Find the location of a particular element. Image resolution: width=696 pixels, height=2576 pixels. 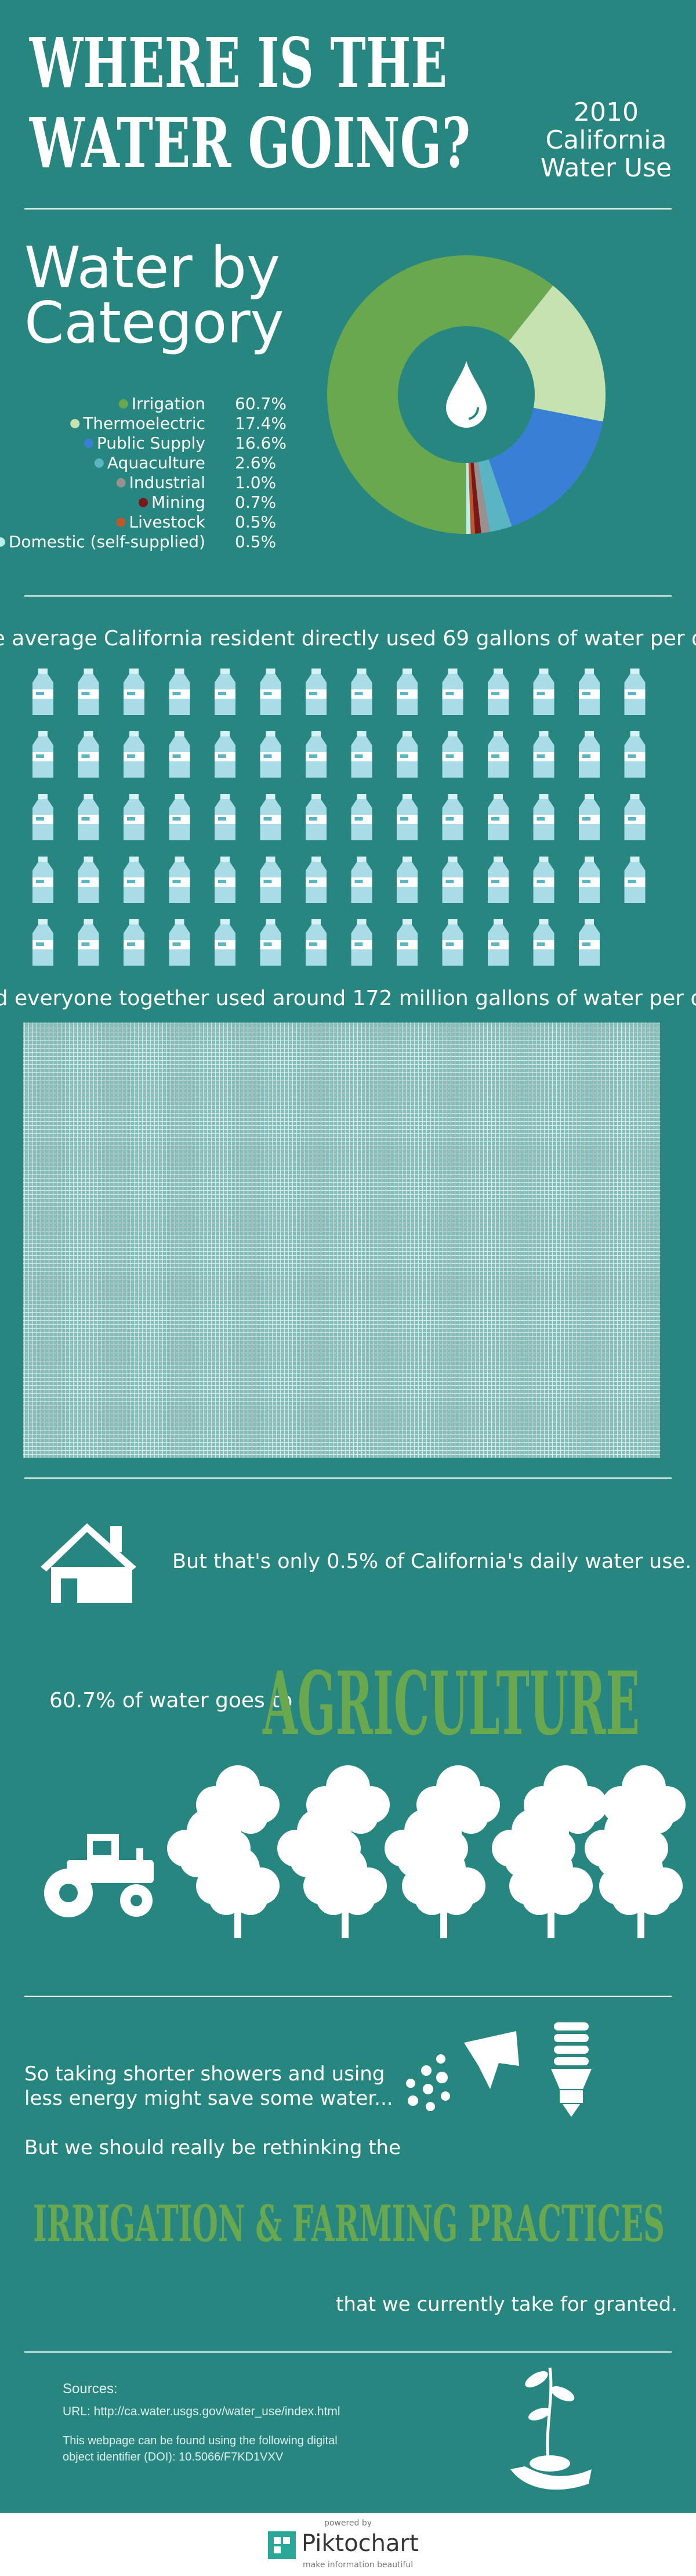

title-line: WATER GOING? is located at coordinates (249, 143).